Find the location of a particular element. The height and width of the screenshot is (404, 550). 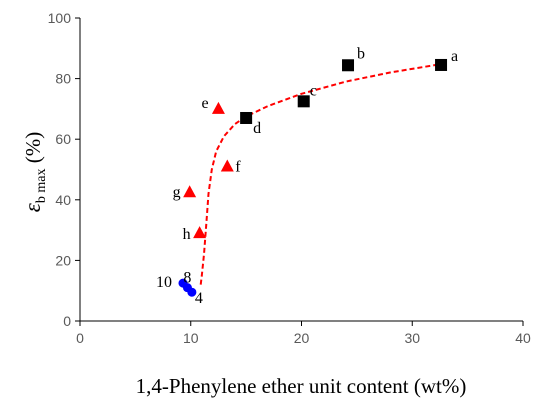

y-tick-label: 40 is located at coordinates (63, 200).